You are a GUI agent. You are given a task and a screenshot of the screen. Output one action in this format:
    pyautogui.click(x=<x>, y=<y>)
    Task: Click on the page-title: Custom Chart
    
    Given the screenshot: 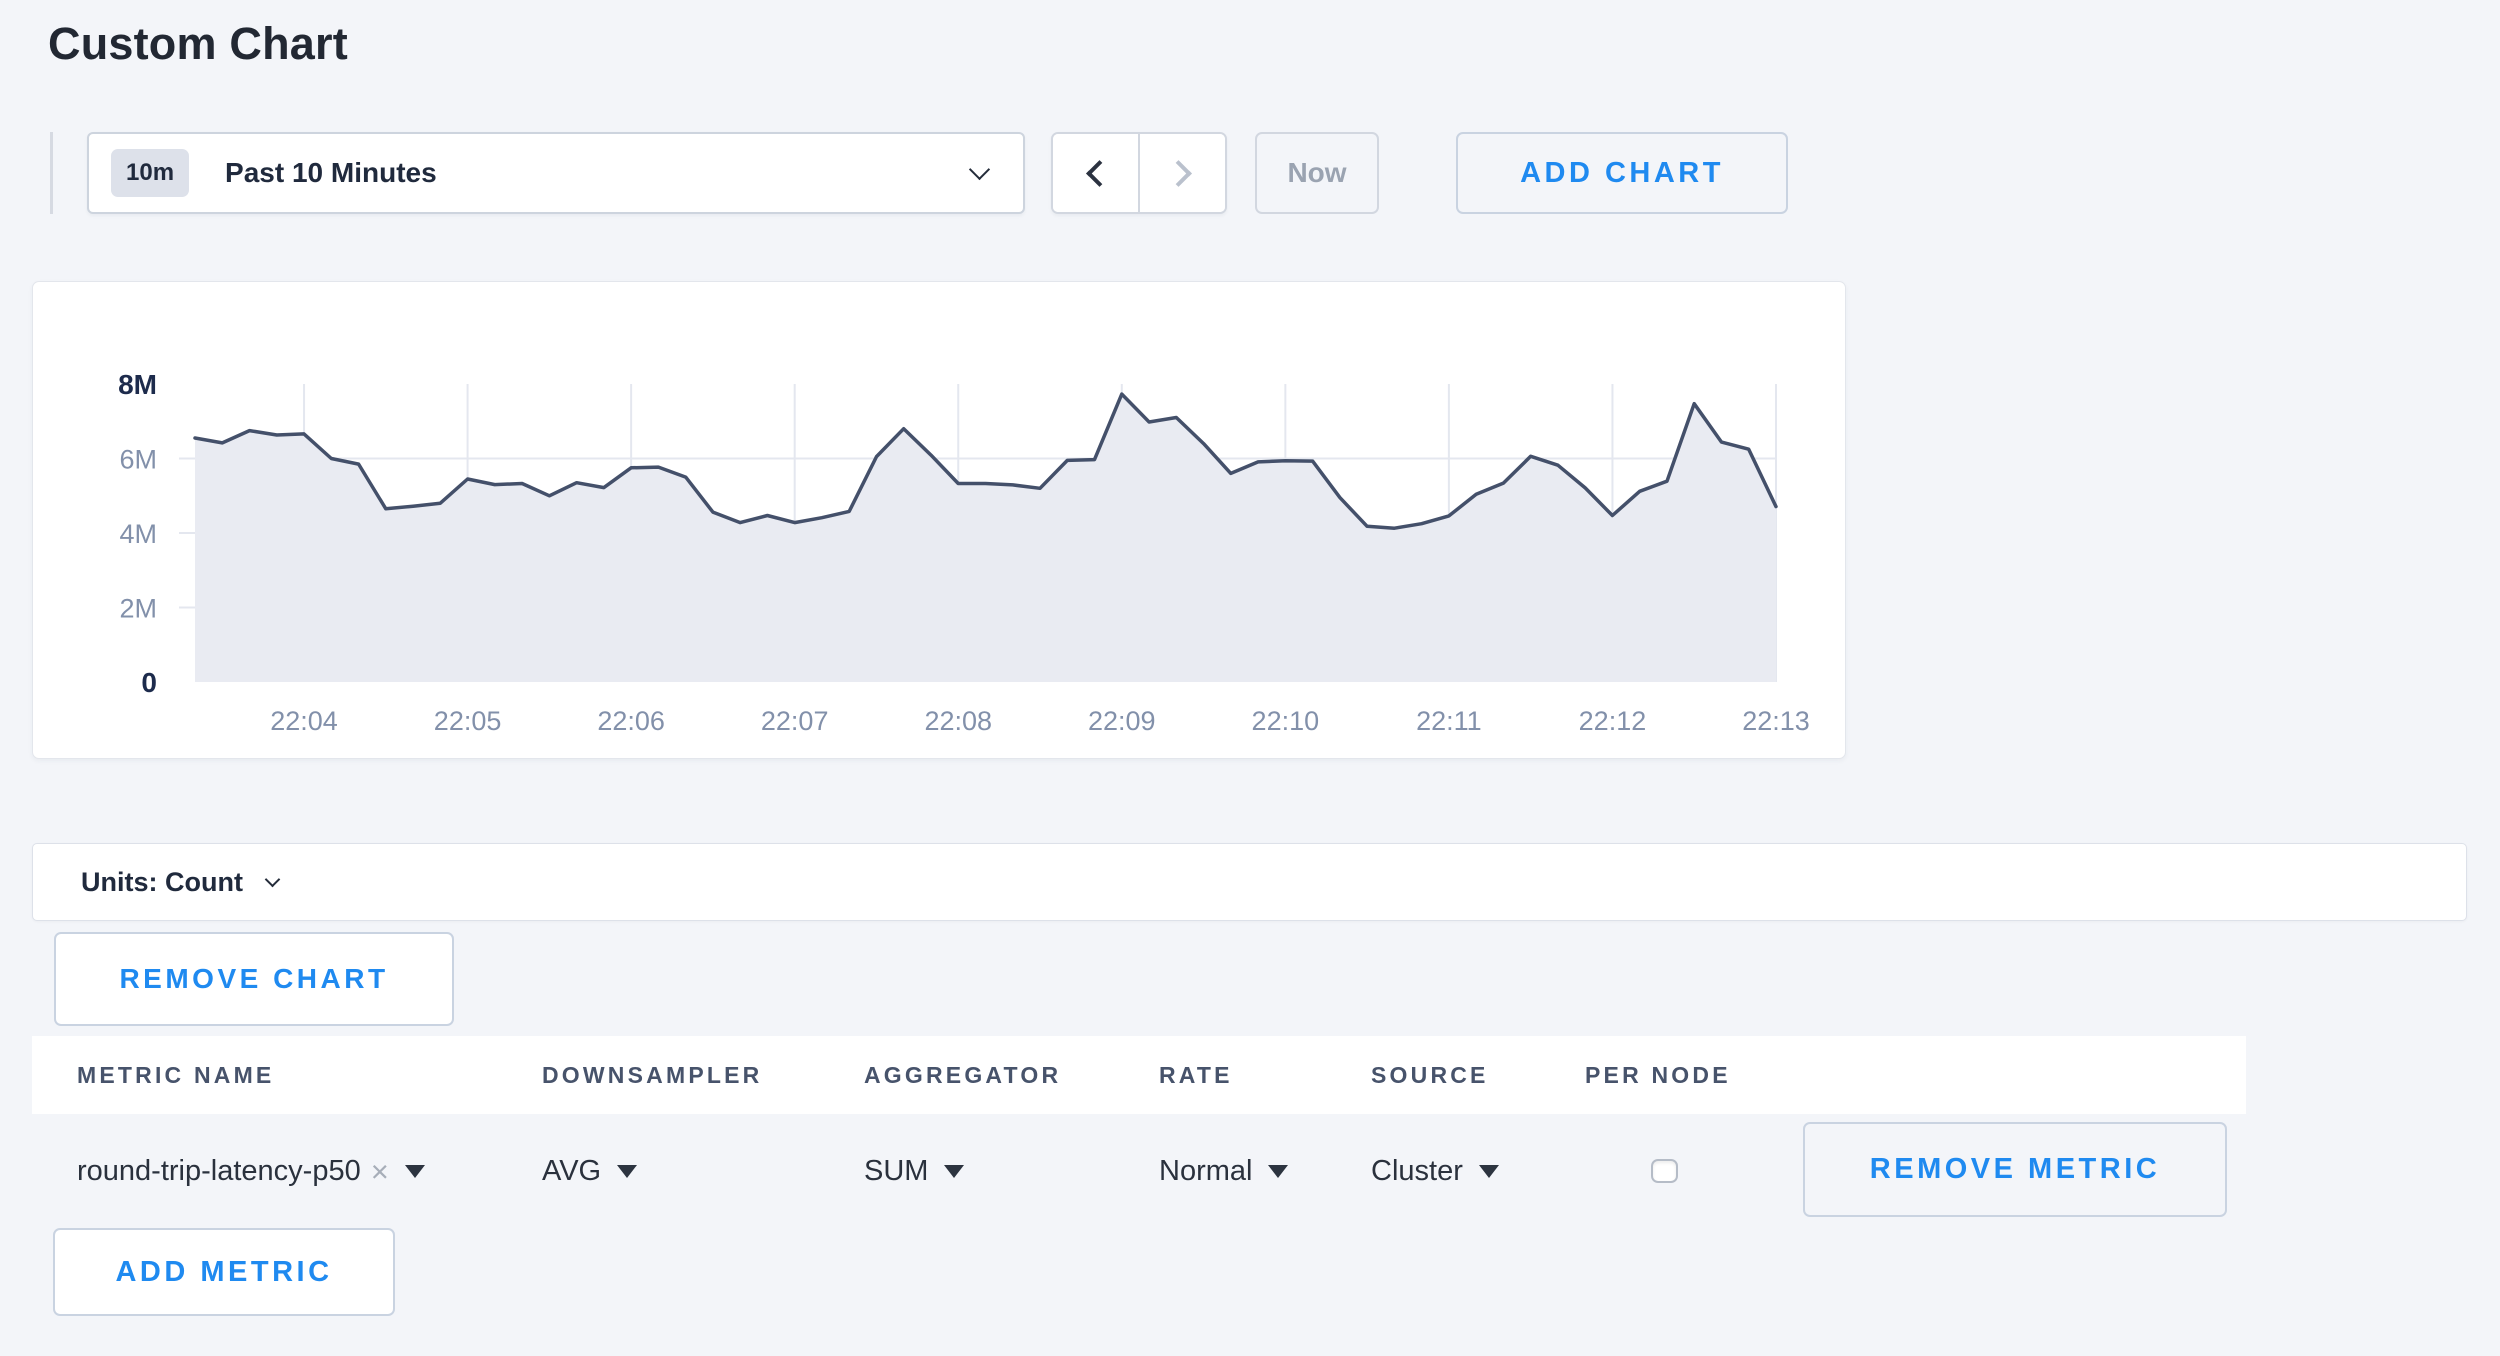 What is the action you would take?
    pyautogui.click(x=198, y=43)
    